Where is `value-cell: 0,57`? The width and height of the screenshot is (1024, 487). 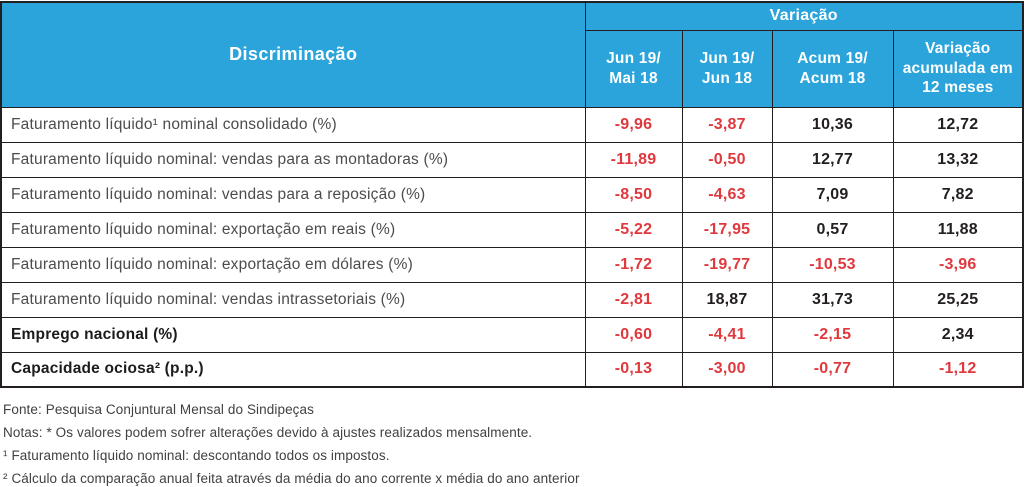 value-cell: 0,57 is located at coordinates (832, 229).